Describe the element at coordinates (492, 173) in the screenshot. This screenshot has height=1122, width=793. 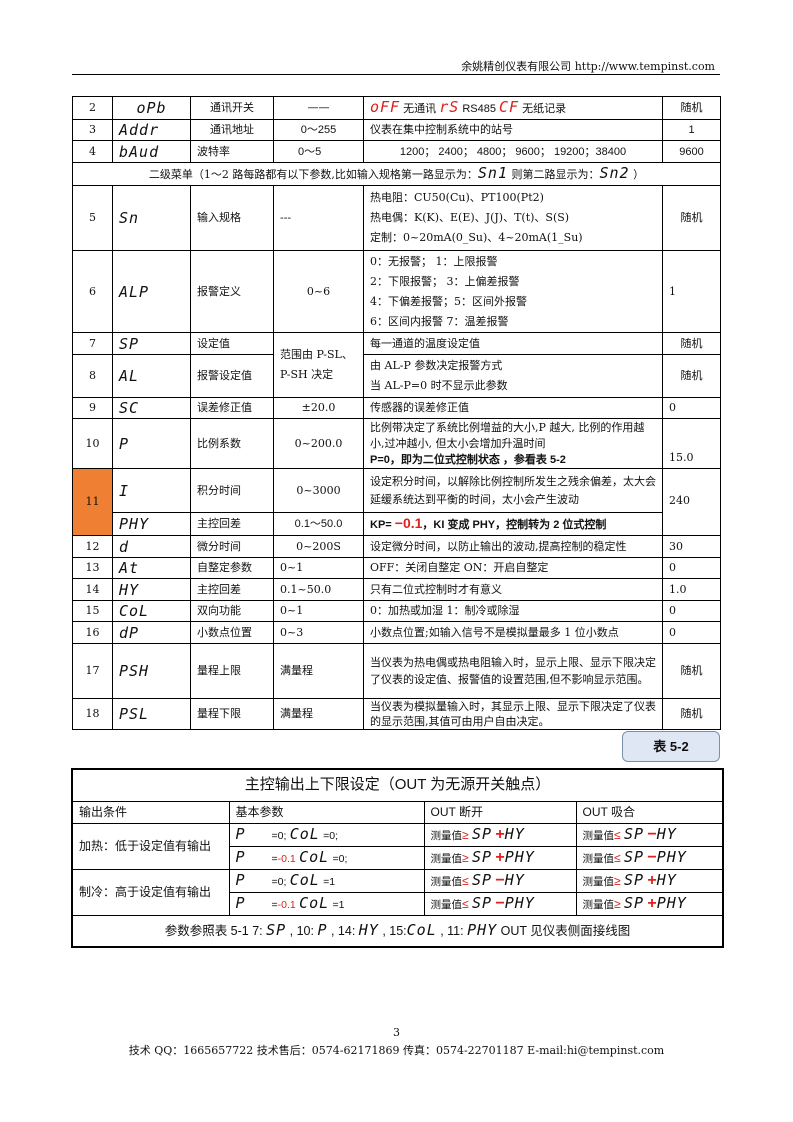
I see `code-sn1: Sn1` at that location.